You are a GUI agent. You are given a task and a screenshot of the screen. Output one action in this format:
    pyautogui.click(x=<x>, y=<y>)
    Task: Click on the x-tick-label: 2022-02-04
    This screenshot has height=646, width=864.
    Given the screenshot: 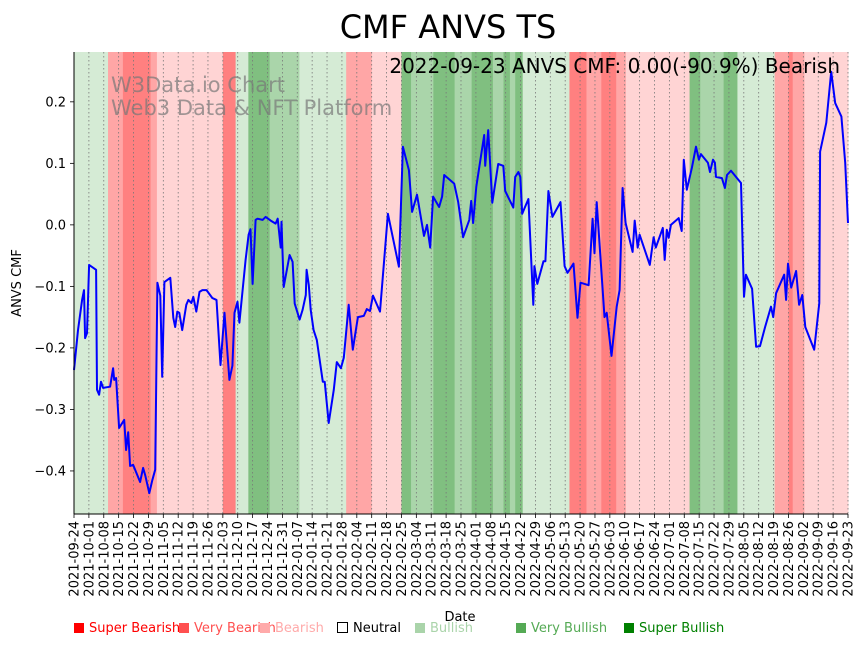 What is the action you would take?
    pyautogui.click(x=357, y=559)
    